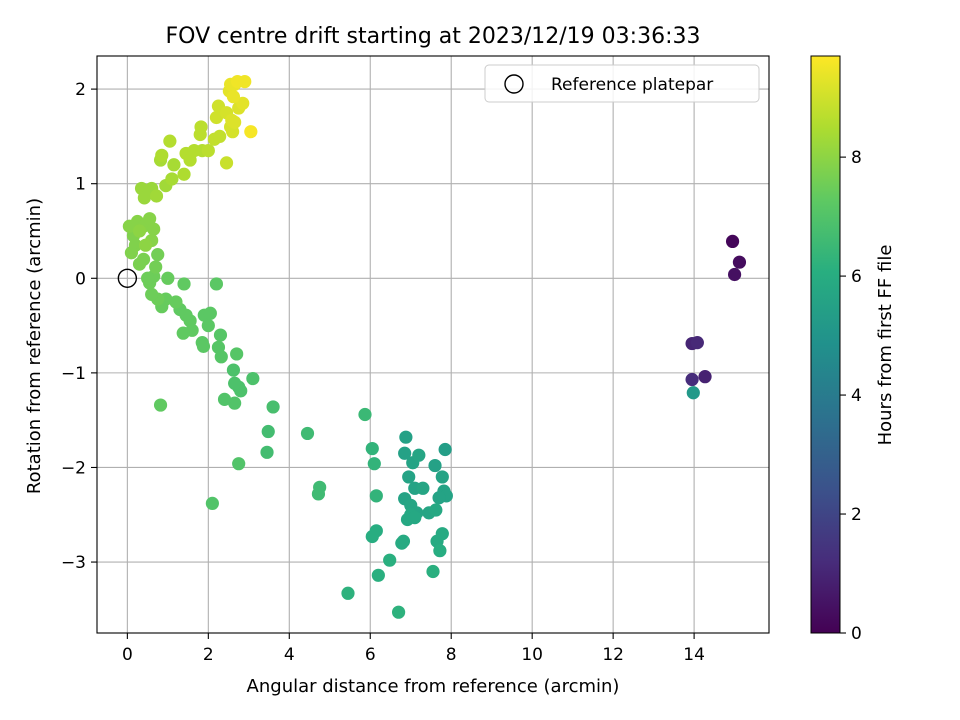 Image resolution: width=960 pixels, height=720 pixels. I want to click on x-axis-label: Angular distance from reference (arcmin), so click(433, 686).